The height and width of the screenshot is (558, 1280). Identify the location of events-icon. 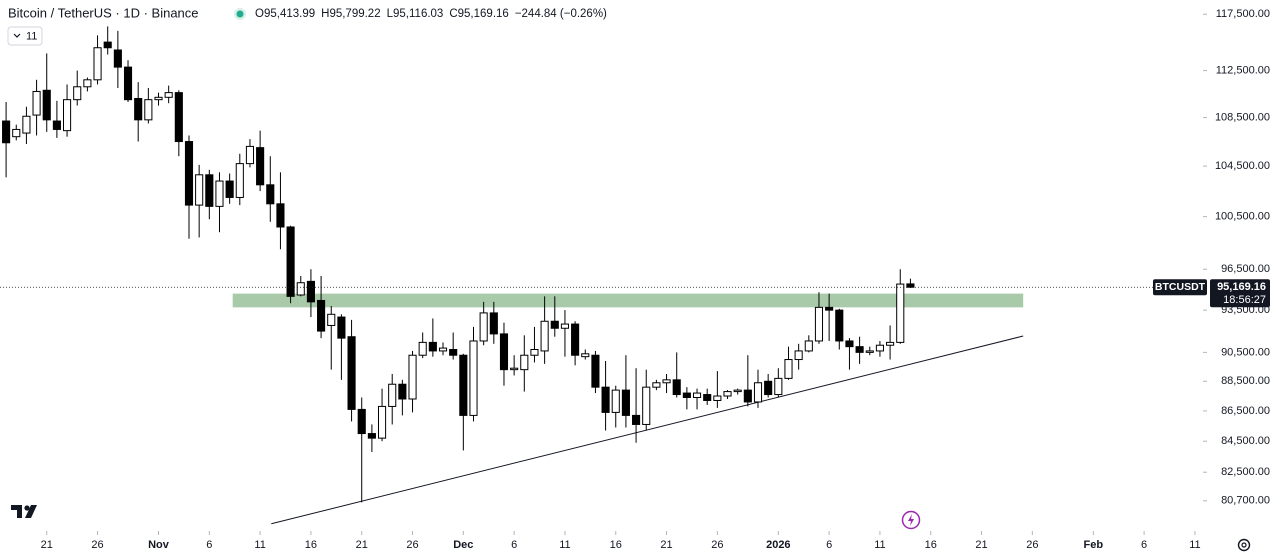
(911, 520).